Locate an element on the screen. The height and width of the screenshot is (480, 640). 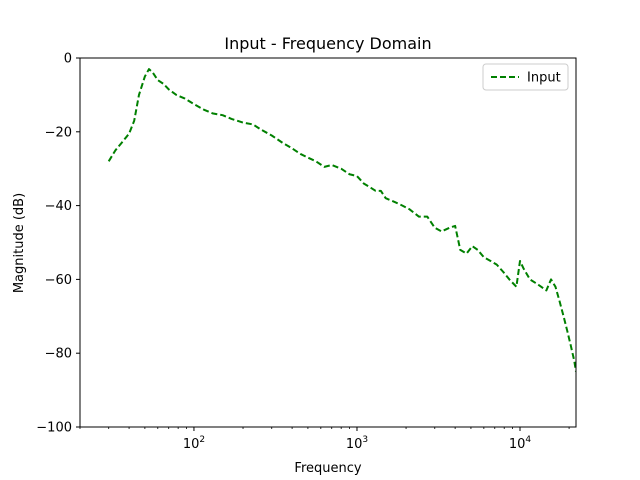
y-tick-label: −80 is located at coordinates (58, 354).